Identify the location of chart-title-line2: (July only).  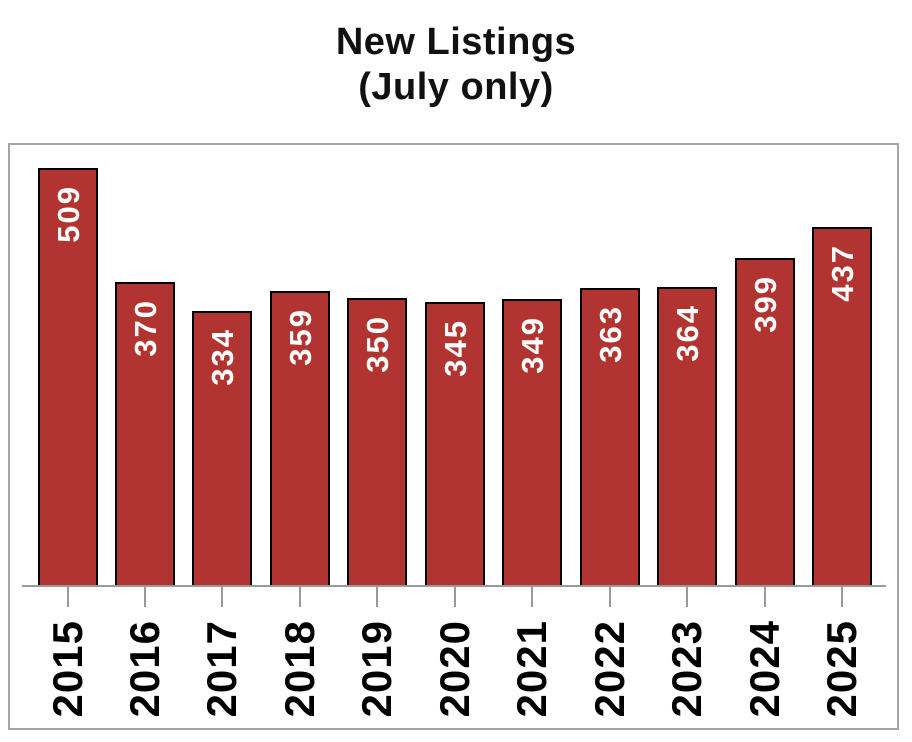
(456, 87).